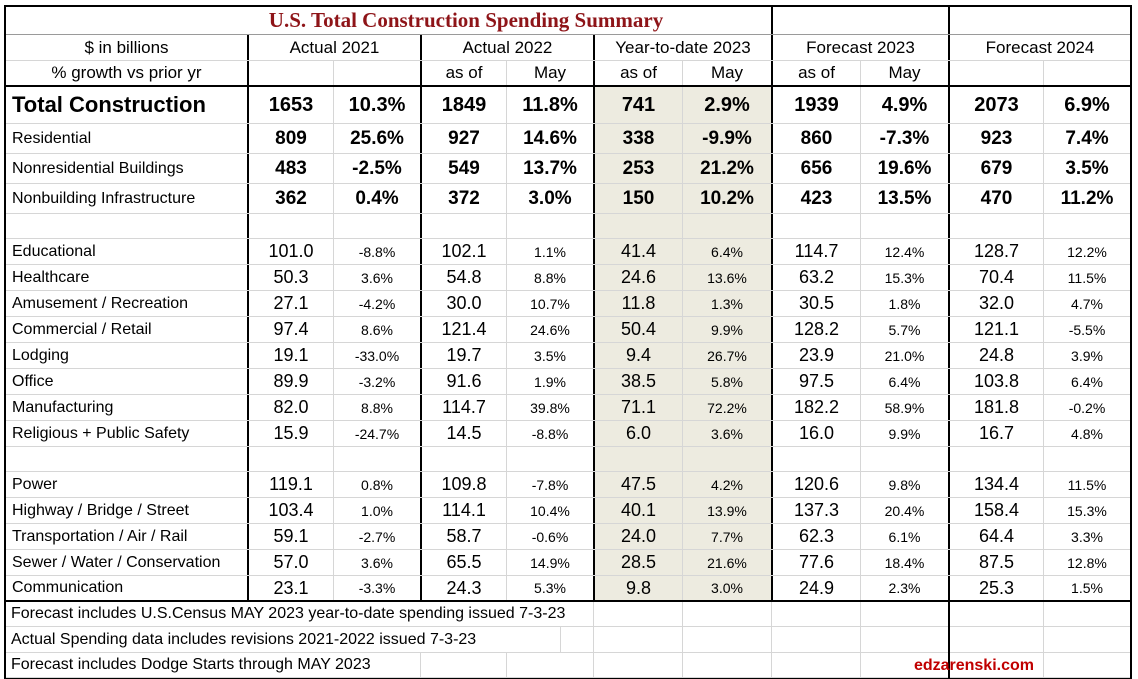 The image size is (1138, 679). I want to click on cell-spending-value: 181.8, so click(995, 407).